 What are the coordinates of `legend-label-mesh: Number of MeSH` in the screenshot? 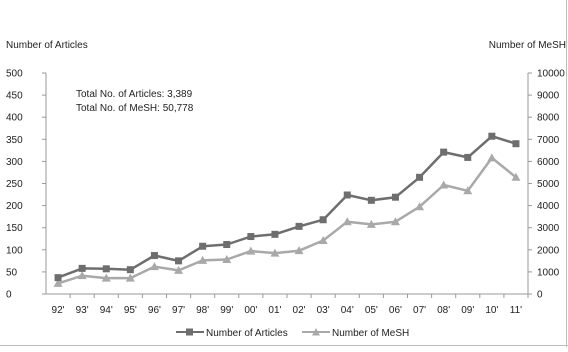 It's located at (370, 333).